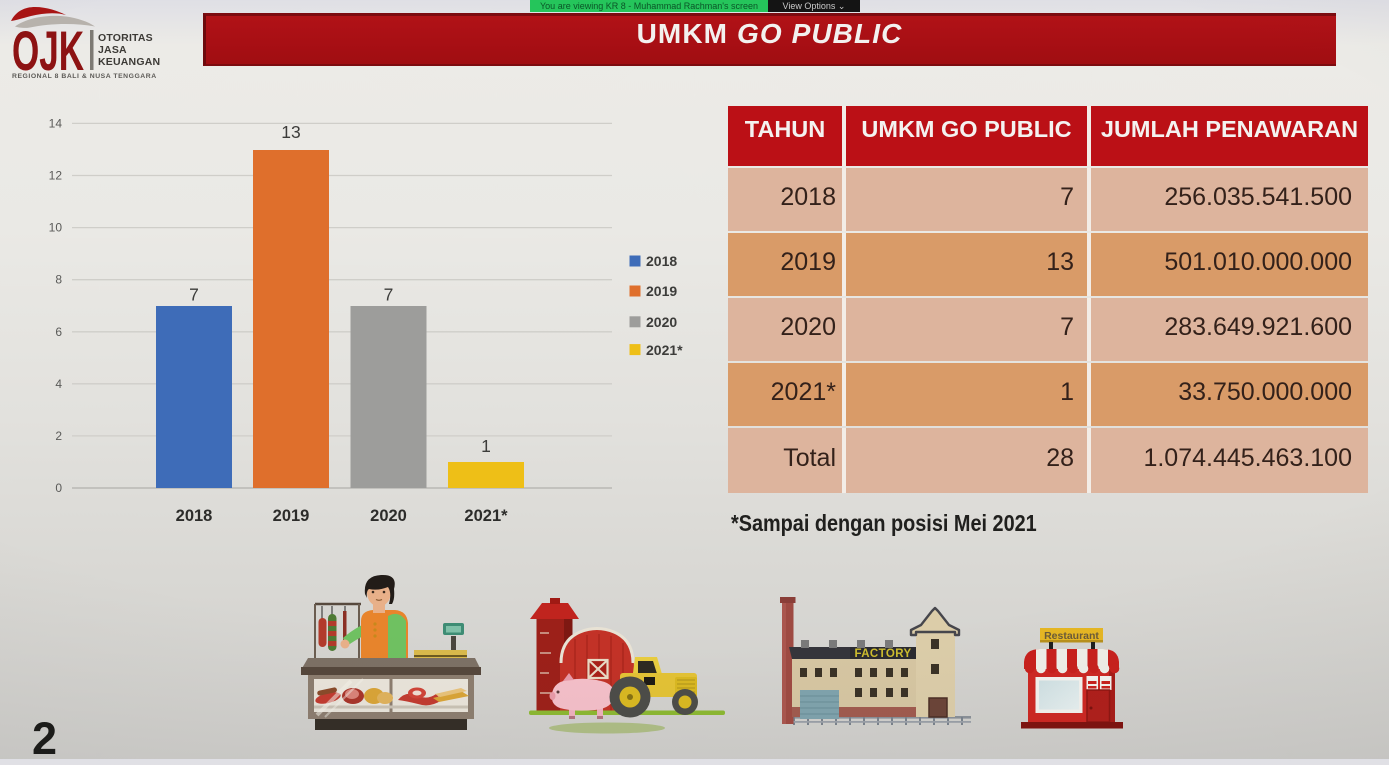 The image size is (1389, 765). Describe the element at coordinates (486, 446) in the screenshot. I see `svg-text: 1` at that location.